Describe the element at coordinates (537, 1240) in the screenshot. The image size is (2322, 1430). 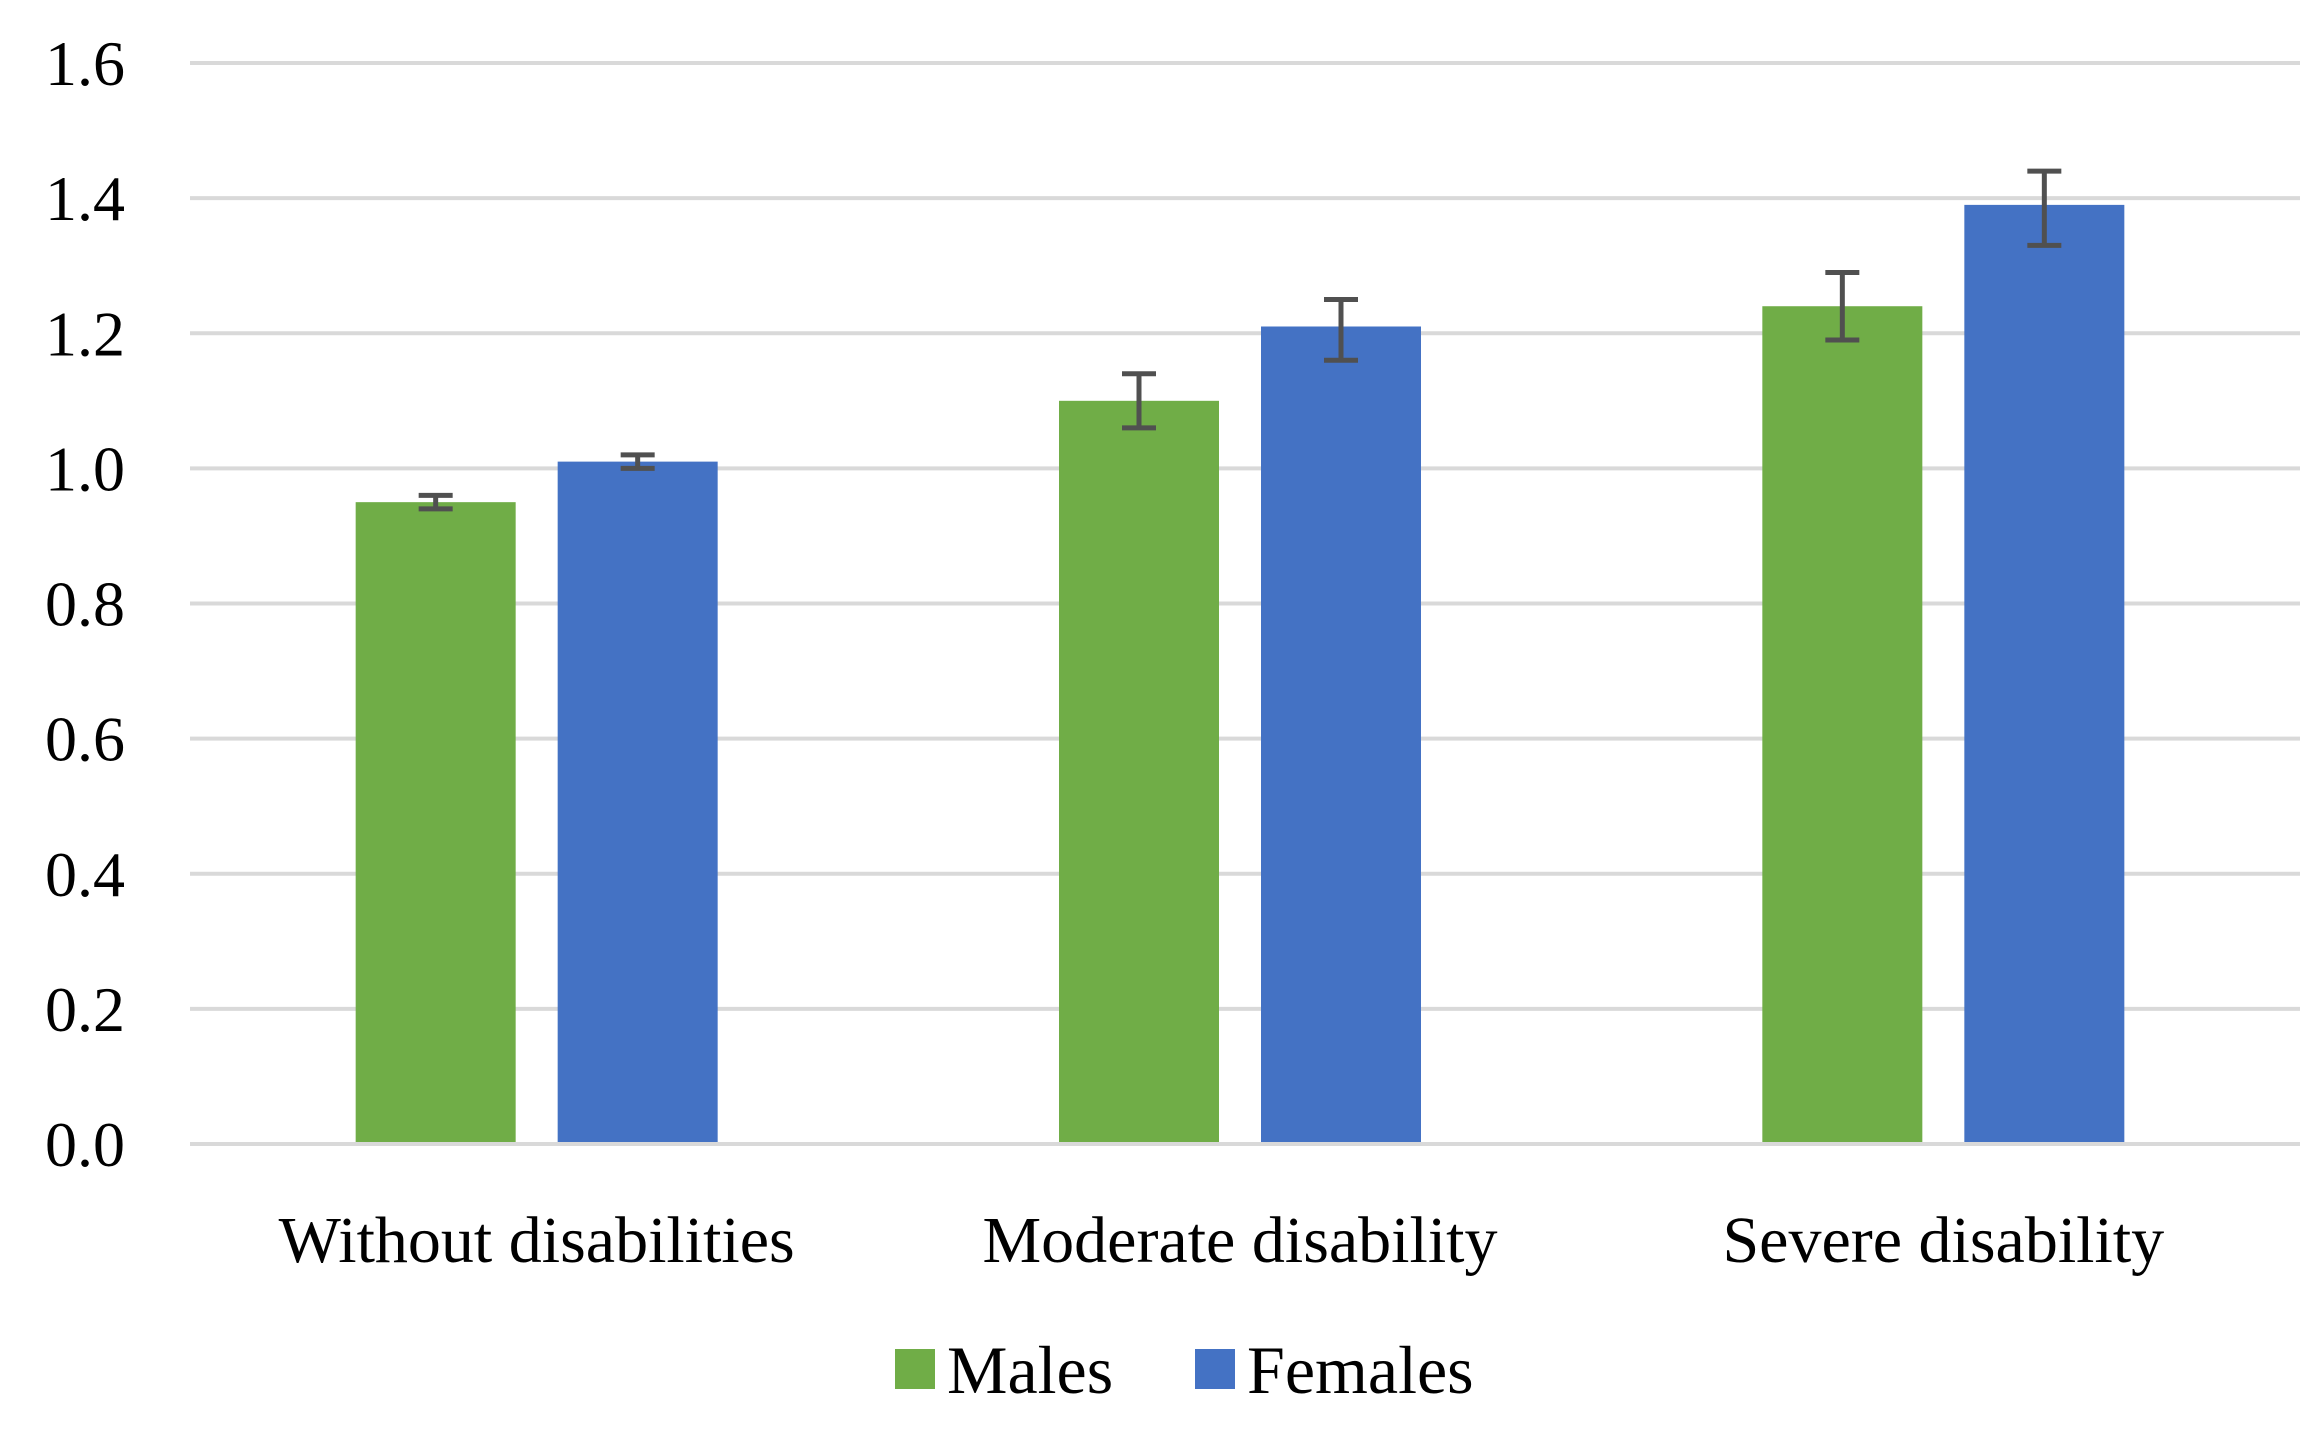
I see `x-category-label: Without disabilities` at that location.